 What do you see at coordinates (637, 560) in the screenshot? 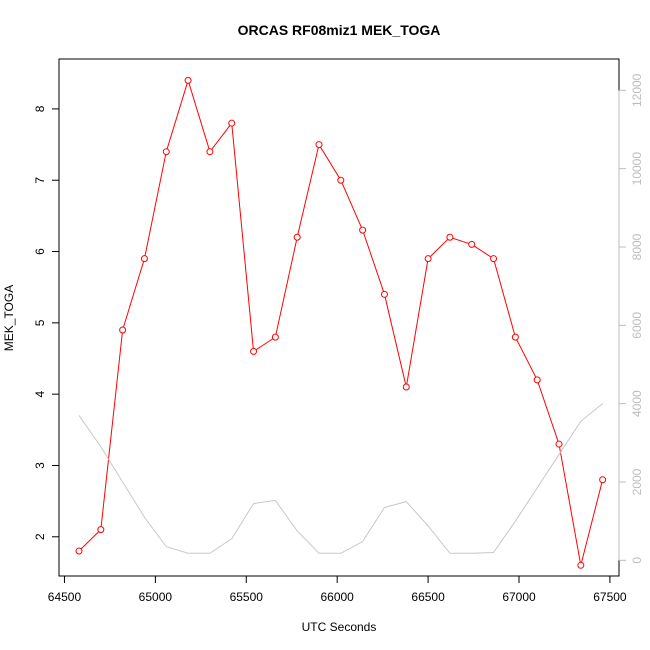
I see `y2-tick-label-0: 0` at bounding box center [637, 560].